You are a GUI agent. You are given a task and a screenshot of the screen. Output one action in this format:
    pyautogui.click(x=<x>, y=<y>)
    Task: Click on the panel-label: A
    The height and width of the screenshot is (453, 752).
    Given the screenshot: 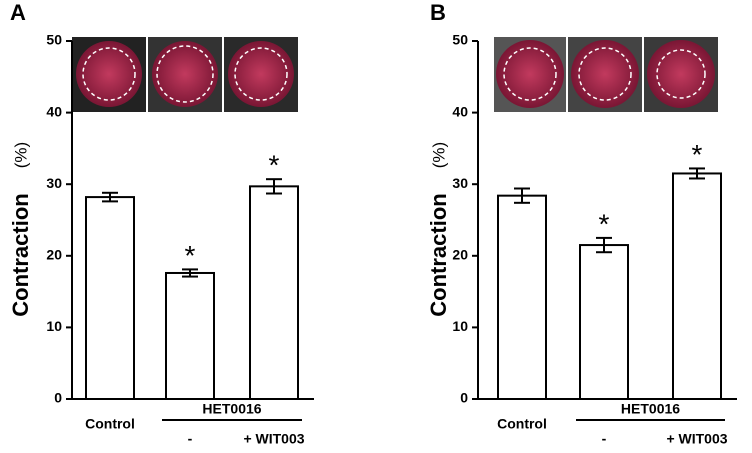 What is the action you would take?
    pyautogui.click(x=18, y=12)
    